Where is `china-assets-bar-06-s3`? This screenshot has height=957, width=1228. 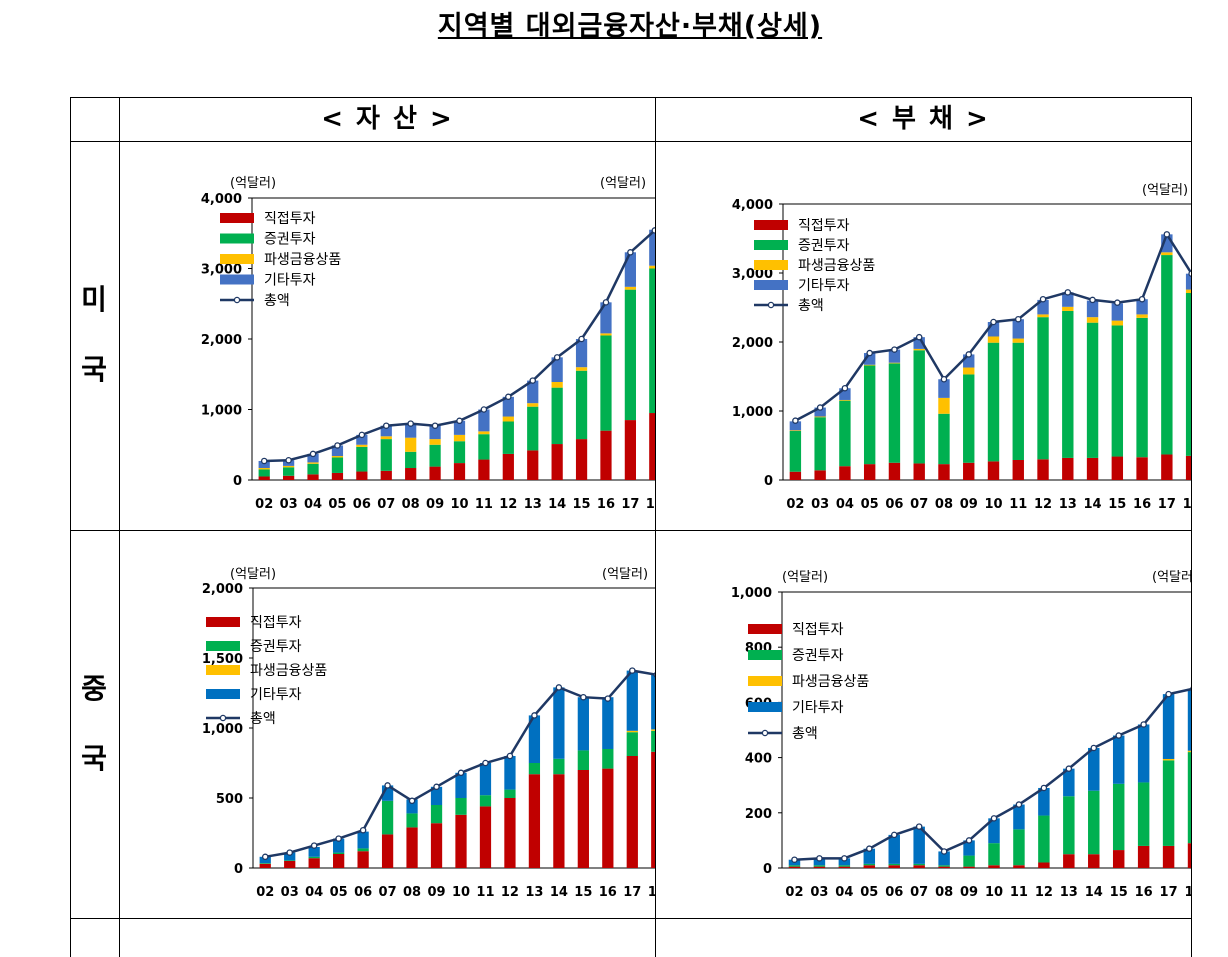
china-assets-bar-06-s3 is located at coordinates (362, 840).